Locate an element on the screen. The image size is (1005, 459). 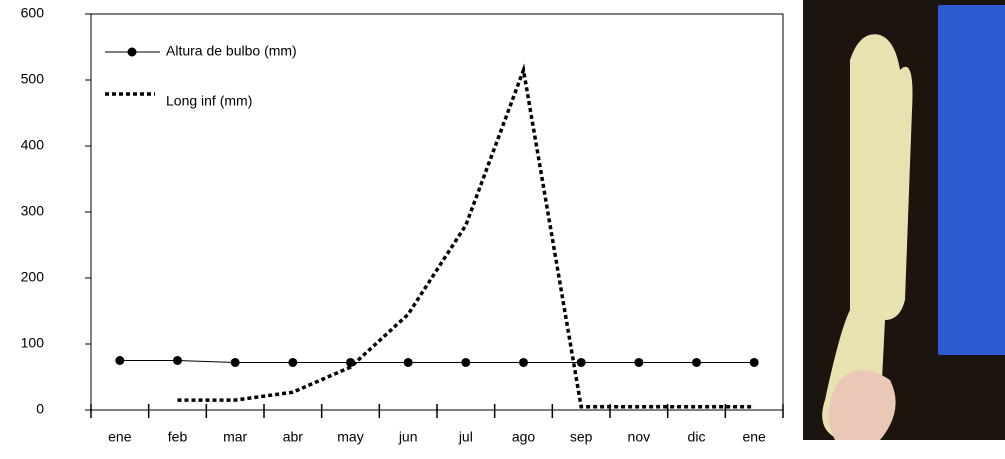
y-tick-label: 400 is located at coordinates (33, 145).